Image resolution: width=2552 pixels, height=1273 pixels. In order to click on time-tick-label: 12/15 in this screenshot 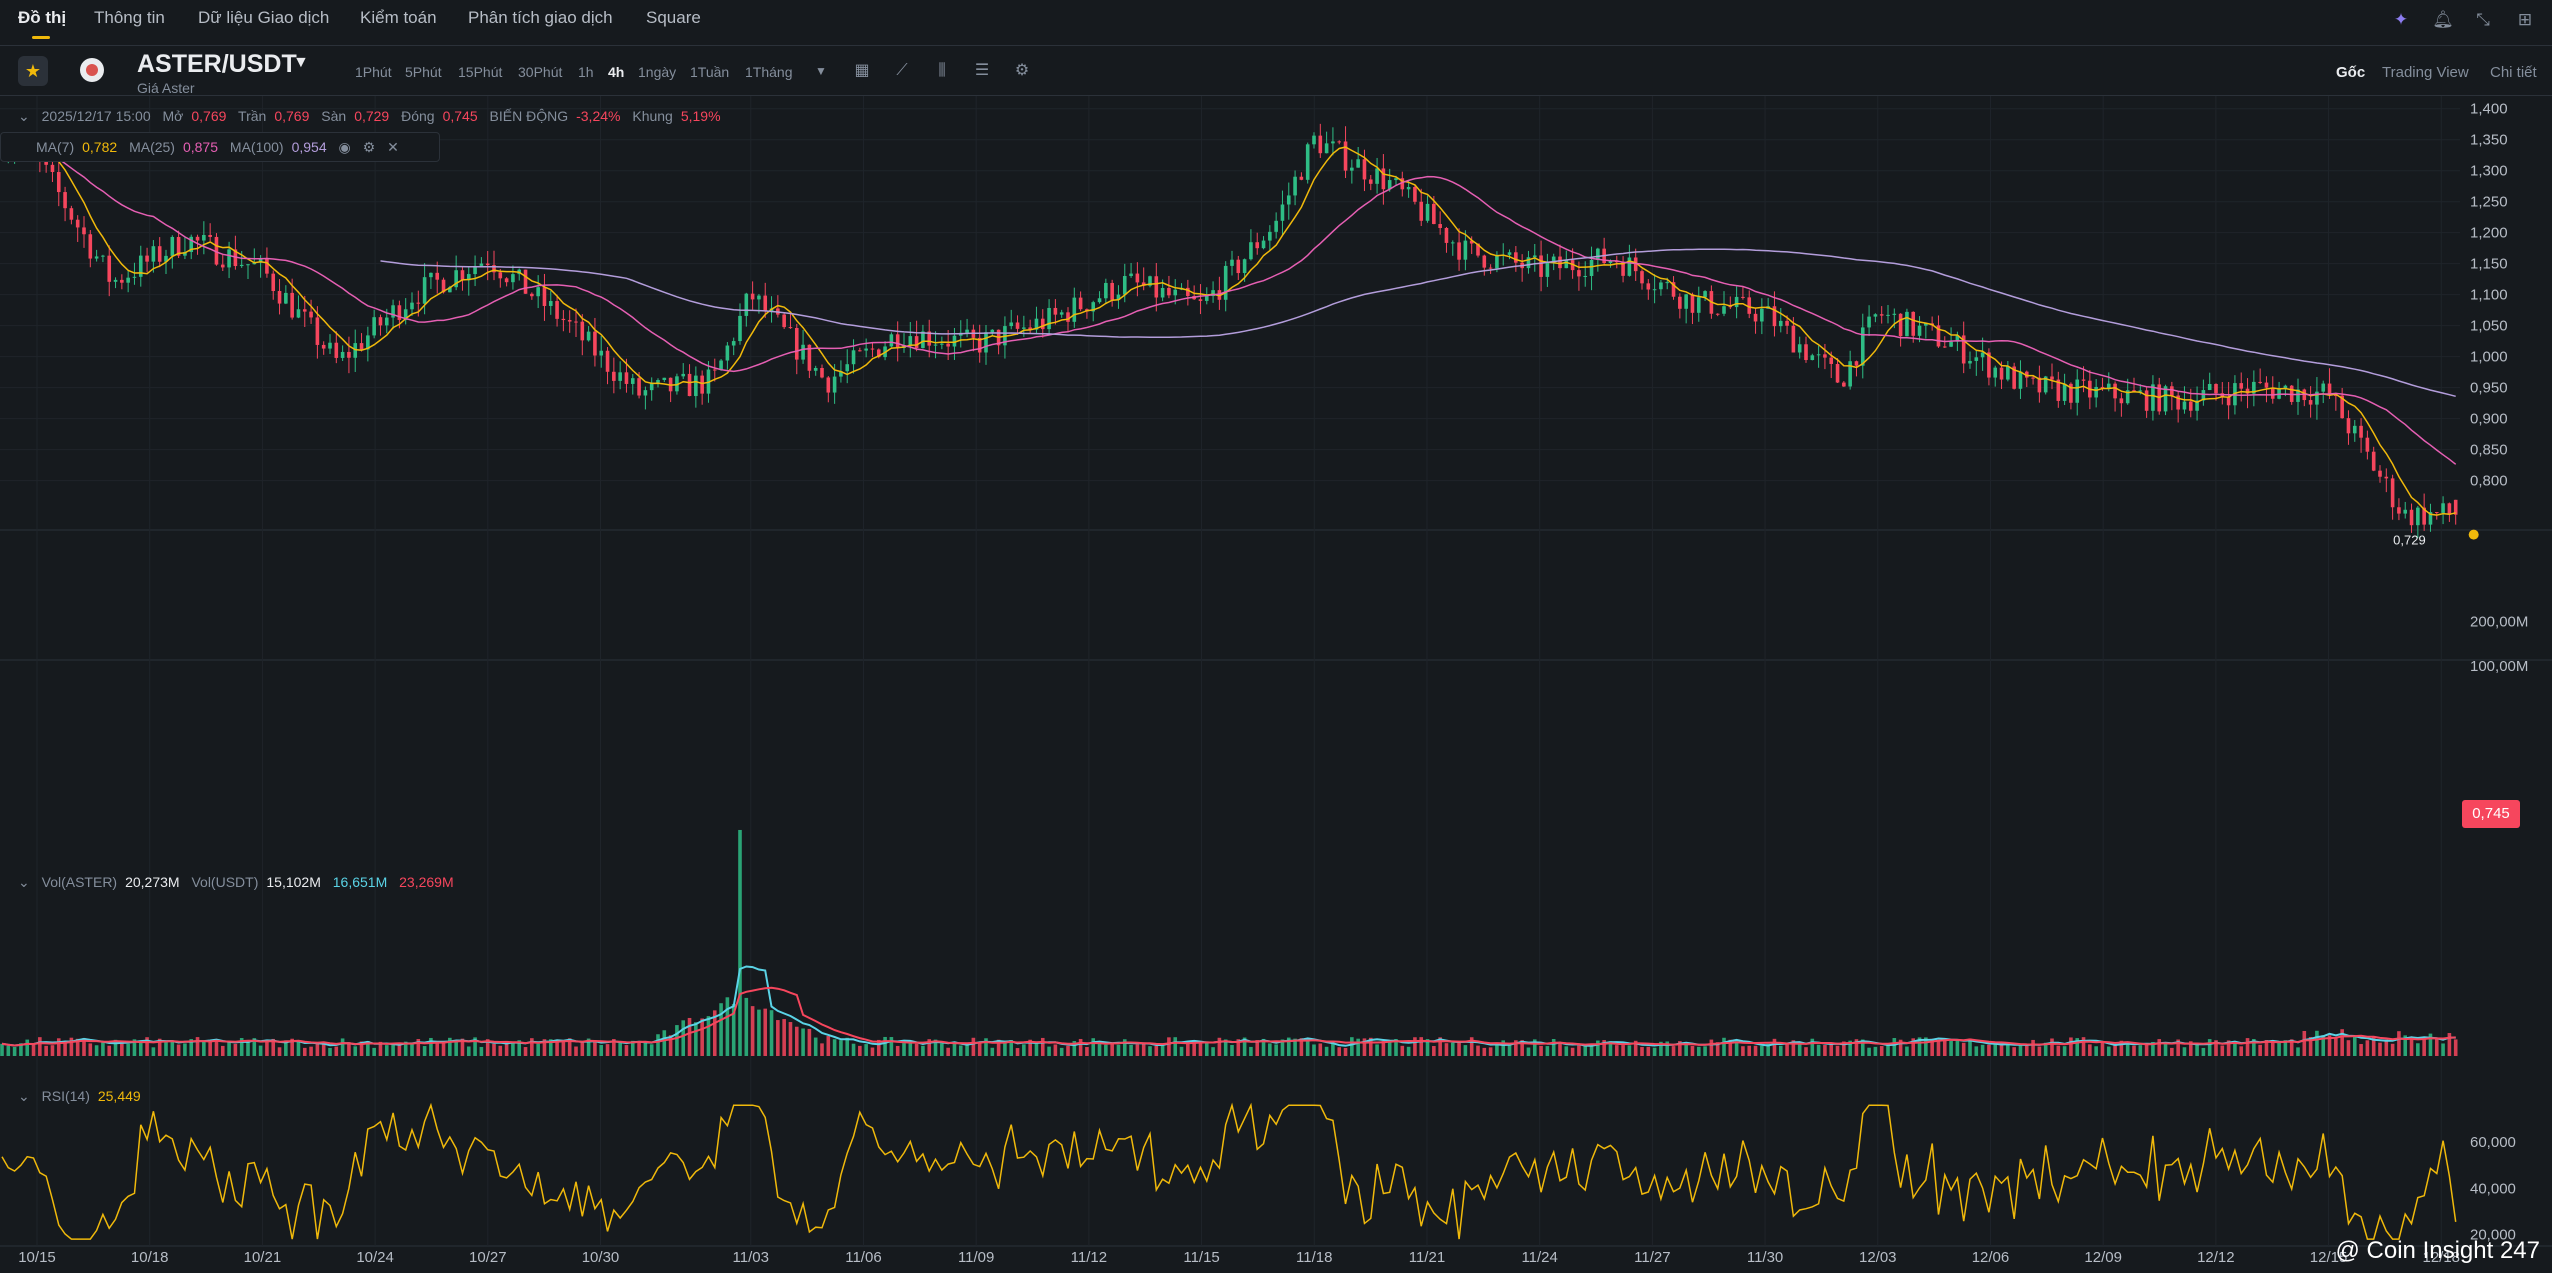, I will do `click(2329, 1257)`.